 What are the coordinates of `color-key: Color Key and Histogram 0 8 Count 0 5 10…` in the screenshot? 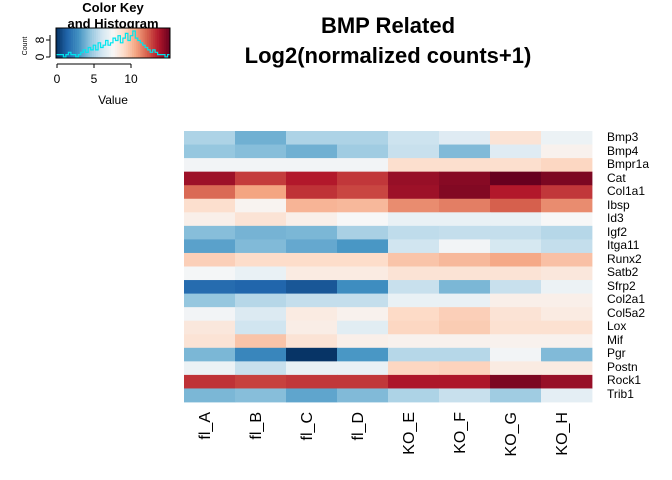 It's located at (96, 53).